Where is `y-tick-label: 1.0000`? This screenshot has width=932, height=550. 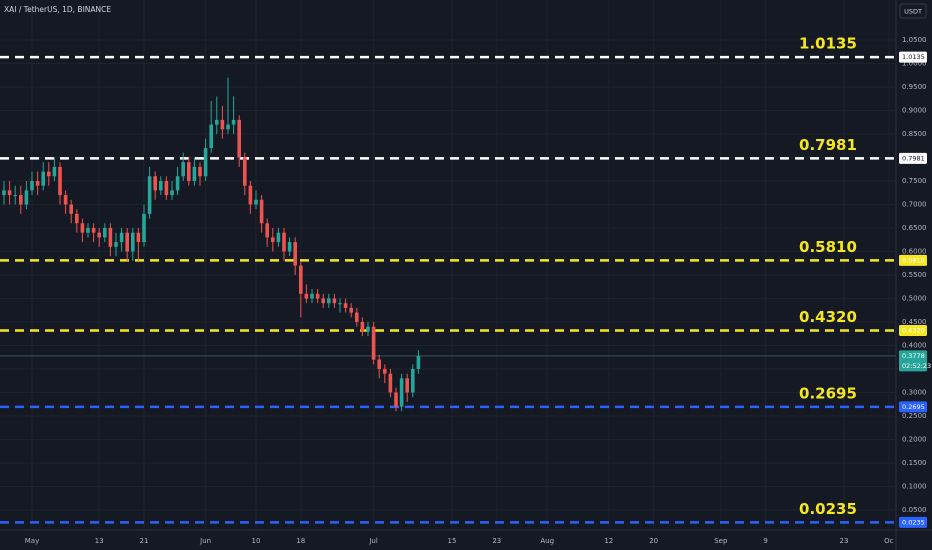
y-tick-label: 1.0000 is located at coordinates (914, 63).